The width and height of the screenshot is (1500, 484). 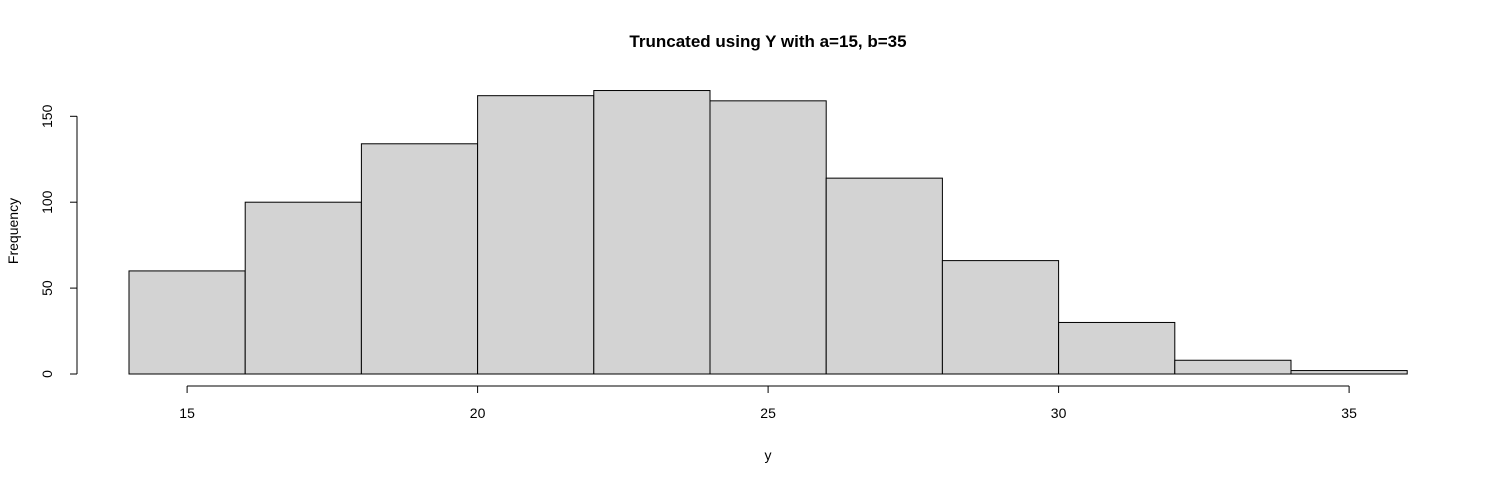 I want to click on y-tick-label: 150, so click(x=47, y=116).